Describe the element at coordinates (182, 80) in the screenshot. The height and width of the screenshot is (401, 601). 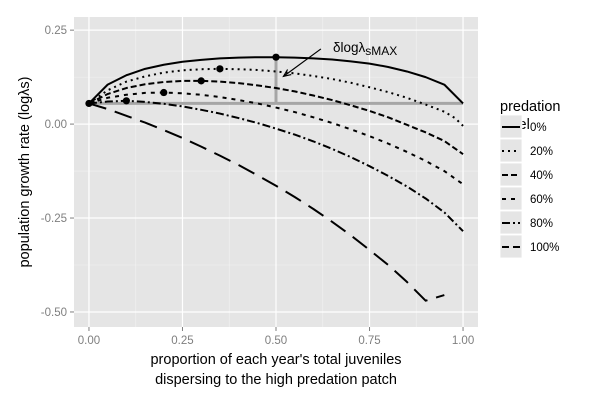
I see `max-points` at that location.